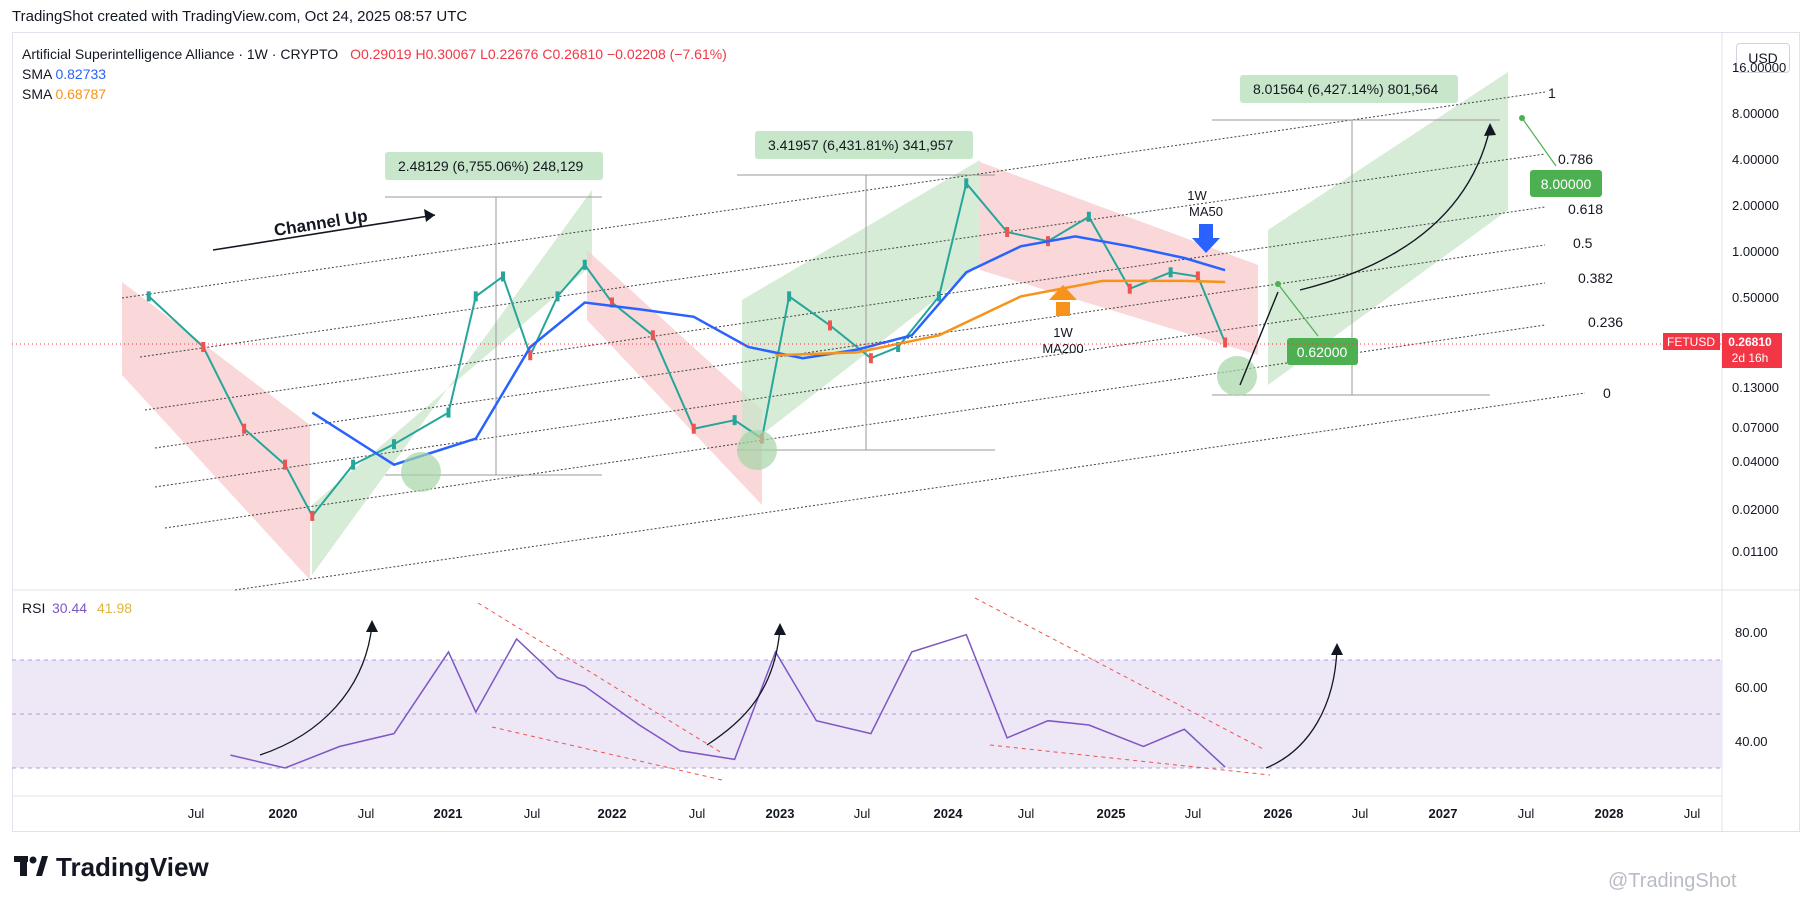 This screenshot has height=907, width=1812. What do you see at coordinates (33, 608) in the screenshot?
I see `rsi-label: RSI` at bounding box center [33, 608].